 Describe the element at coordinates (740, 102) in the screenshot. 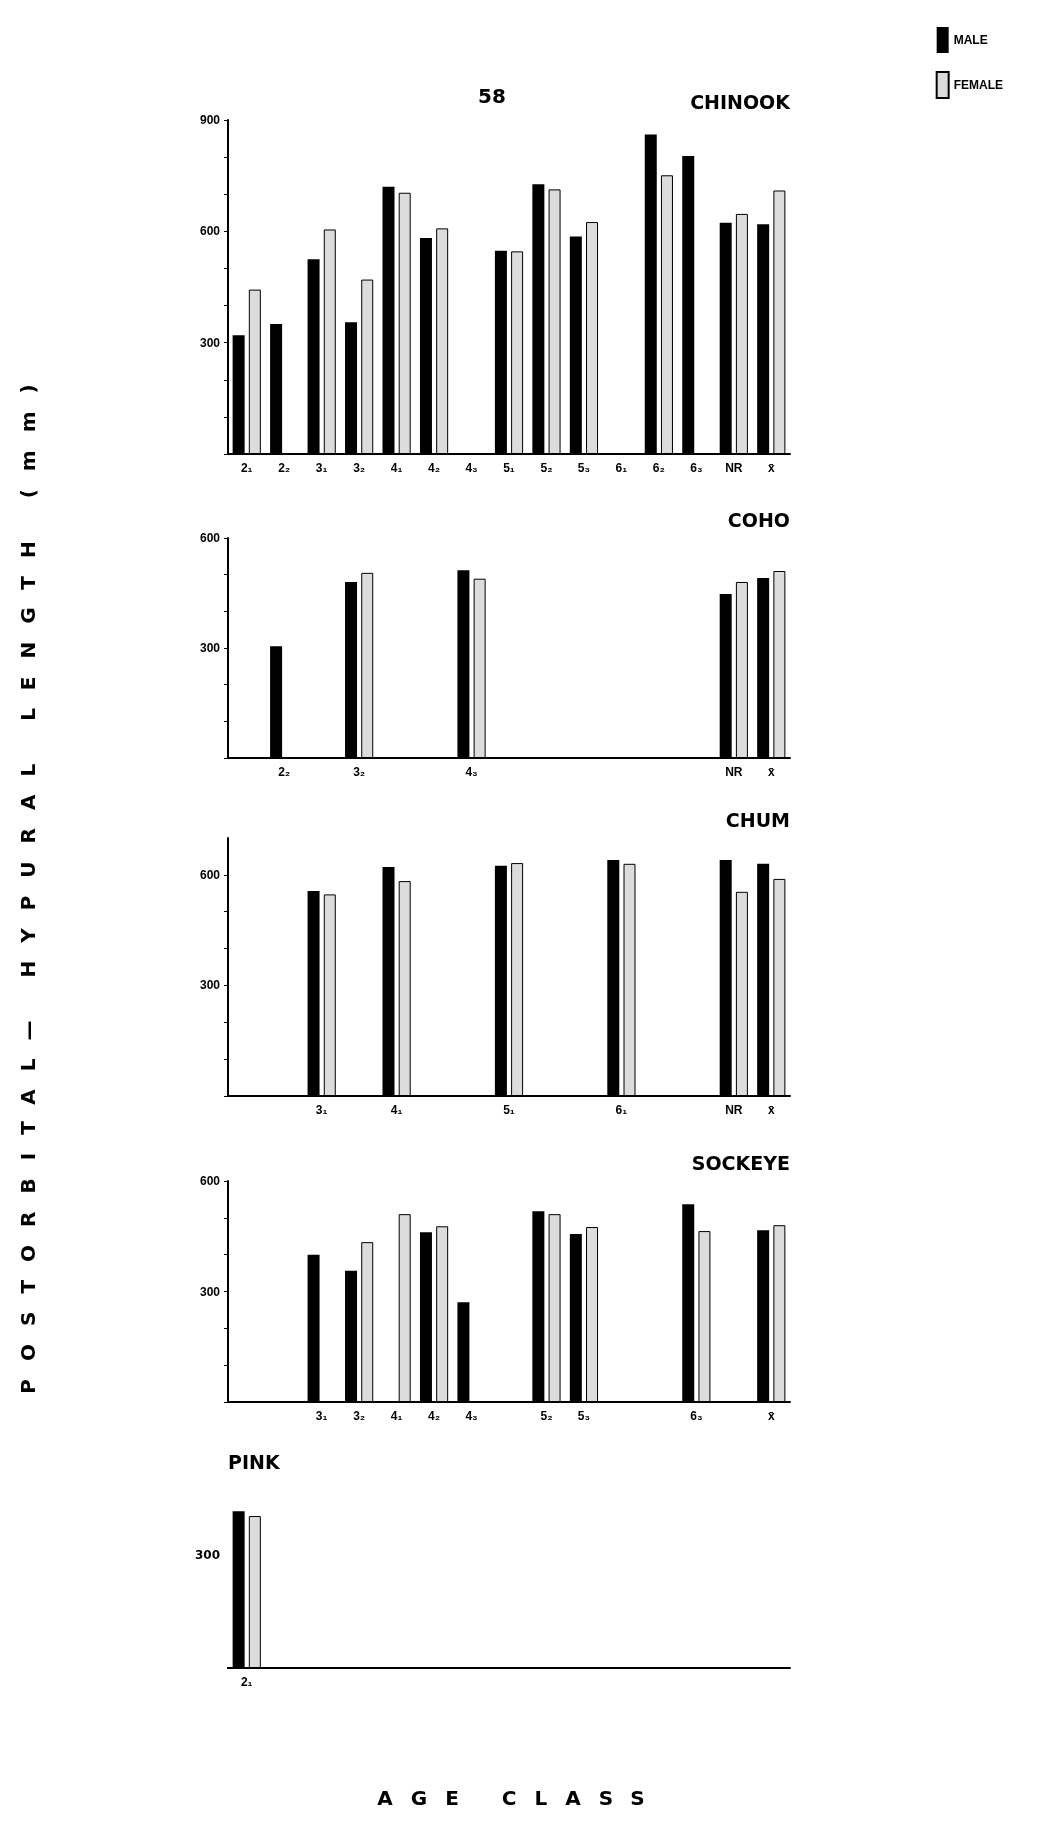

I see `chart-title: CHINOOK` at that location.